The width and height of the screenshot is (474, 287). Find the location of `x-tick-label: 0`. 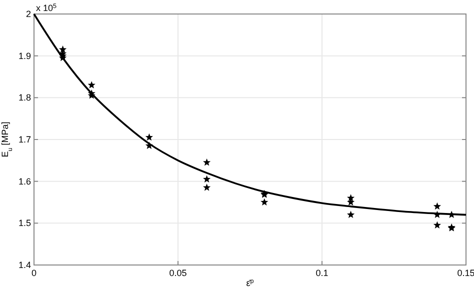

x-tick-label: 0 is located at coordinates (34, 273).